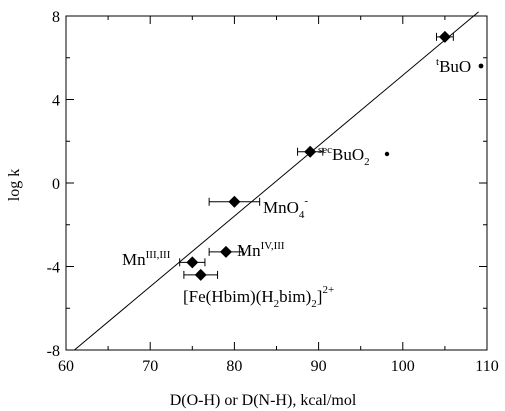 Image resolution: width=505 pixels, height=411 pixels. Describe the element at coordinates (285, 208) in the screenshot. I see `label-mno4: MnO4-` at that location.